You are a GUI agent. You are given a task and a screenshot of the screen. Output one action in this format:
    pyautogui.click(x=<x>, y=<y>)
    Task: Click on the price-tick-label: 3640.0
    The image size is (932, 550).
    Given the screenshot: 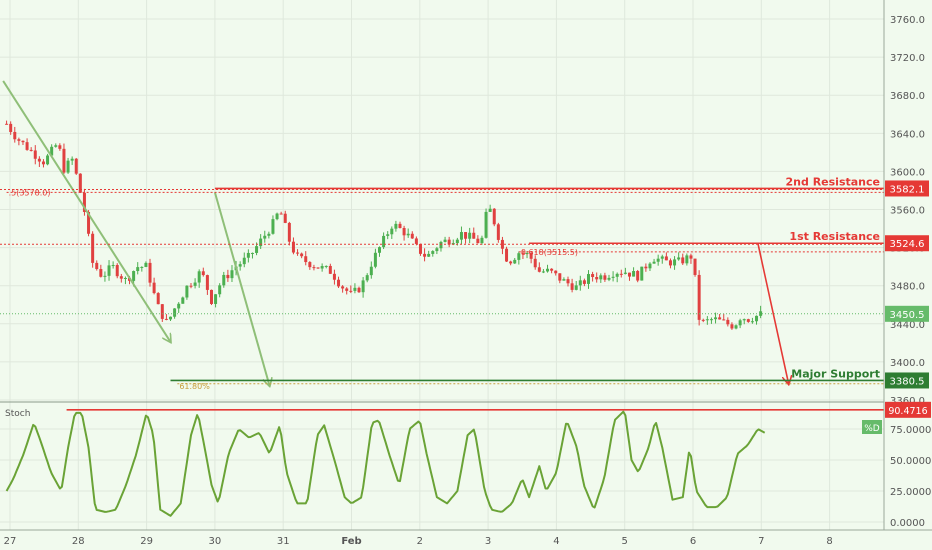 What is the action you would take?
    pyautogui.click(x=907, y=134)
    